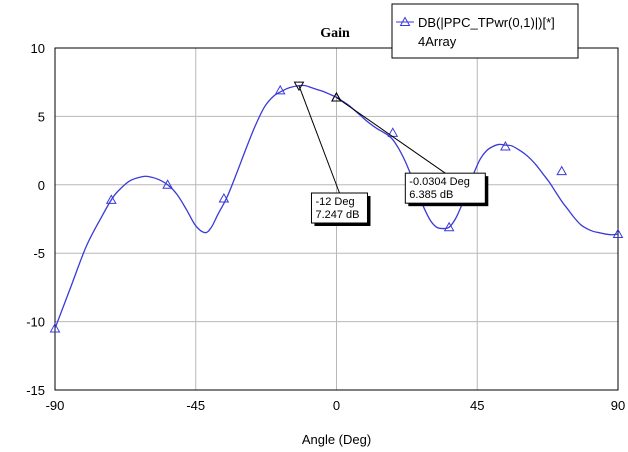 This screenshot has height=452, width=628. I want to click on legend: DB(|PPC_TPwr(0,1)|)[*] 4Array, so click(485, 31).